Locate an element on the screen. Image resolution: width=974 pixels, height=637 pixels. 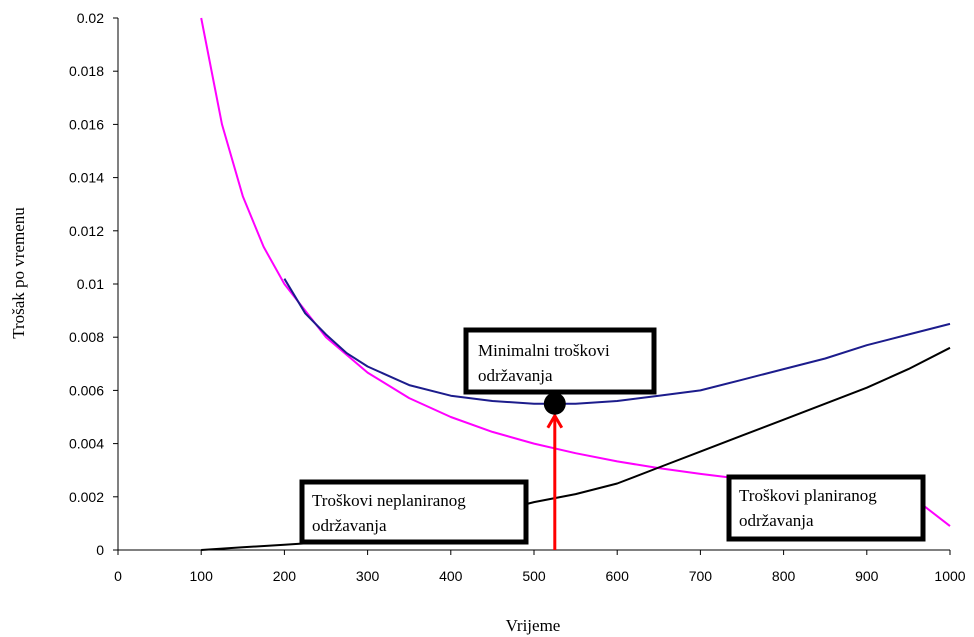
minimum-point is located at coordinates (554, 403).